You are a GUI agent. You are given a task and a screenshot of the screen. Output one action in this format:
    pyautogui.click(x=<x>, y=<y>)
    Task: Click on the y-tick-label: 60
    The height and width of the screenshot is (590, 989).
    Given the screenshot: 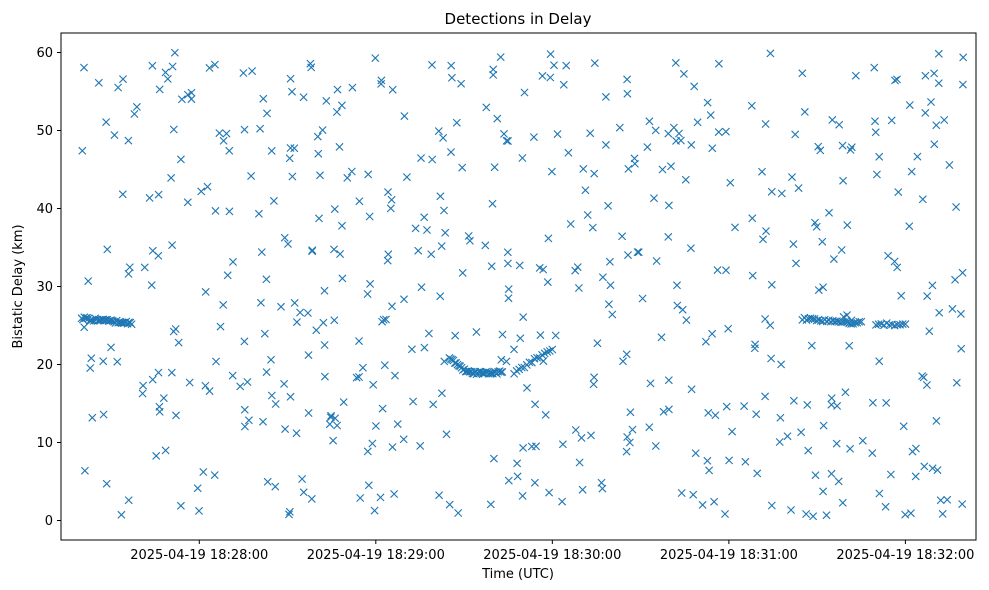 What is the action you would take?
    pyautogui.click(x=44, y=53)
    